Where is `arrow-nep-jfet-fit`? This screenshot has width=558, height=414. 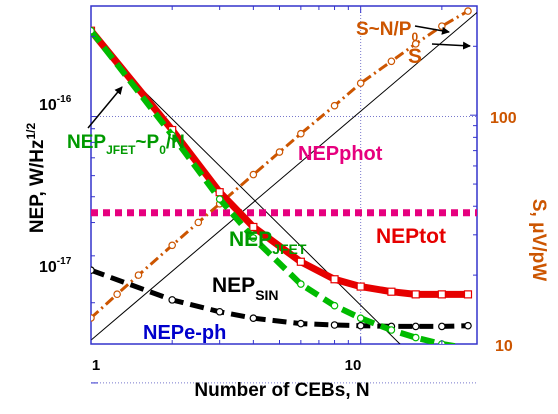 arrow-nep-jfet-fit is located at coordinates (105, 107).